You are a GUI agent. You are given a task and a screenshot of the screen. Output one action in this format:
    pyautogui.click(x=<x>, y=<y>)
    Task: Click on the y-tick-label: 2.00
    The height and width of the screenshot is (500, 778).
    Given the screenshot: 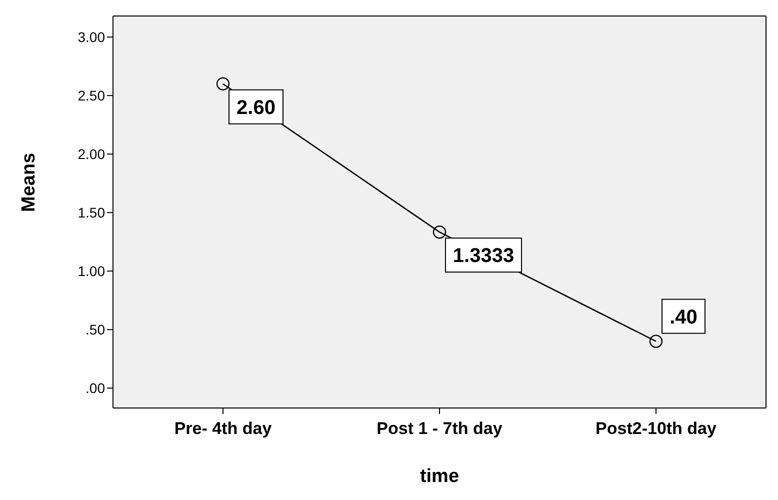 What is the action you would take?
    pyautogui.click(x=92, y=154)
    